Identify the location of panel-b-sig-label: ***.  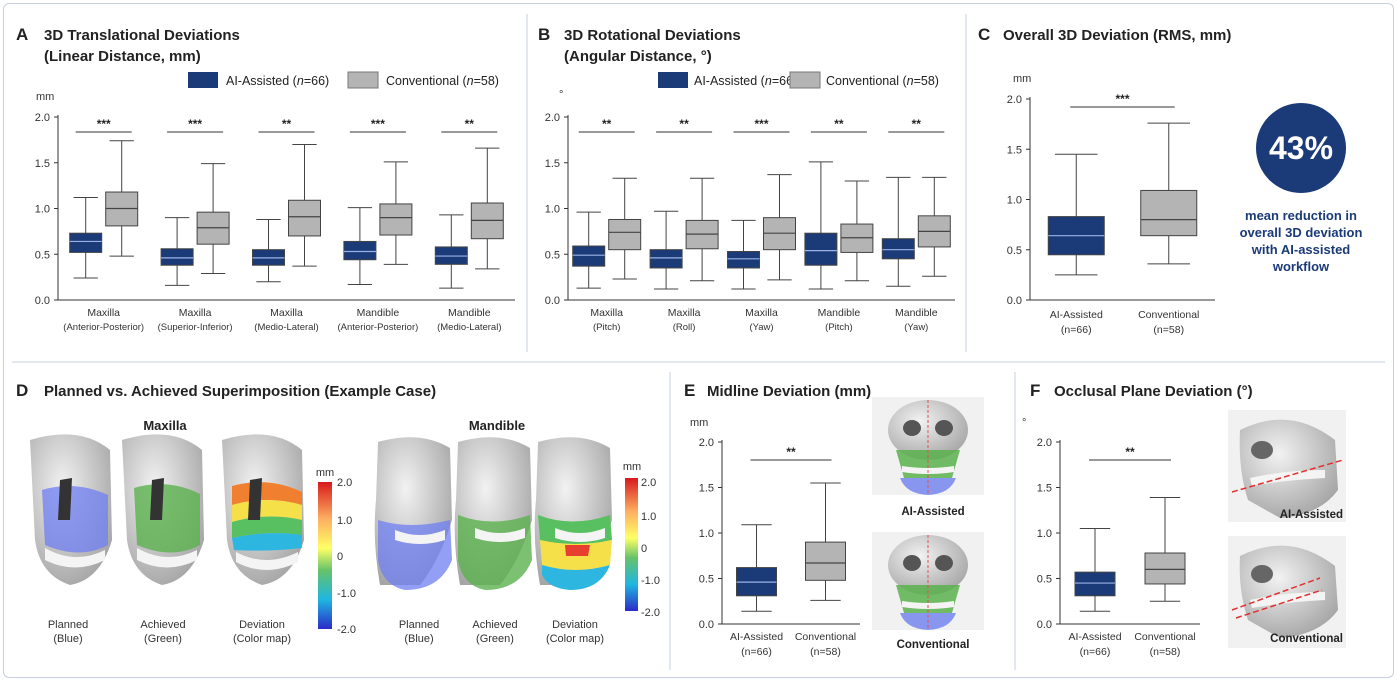
(761, 124).